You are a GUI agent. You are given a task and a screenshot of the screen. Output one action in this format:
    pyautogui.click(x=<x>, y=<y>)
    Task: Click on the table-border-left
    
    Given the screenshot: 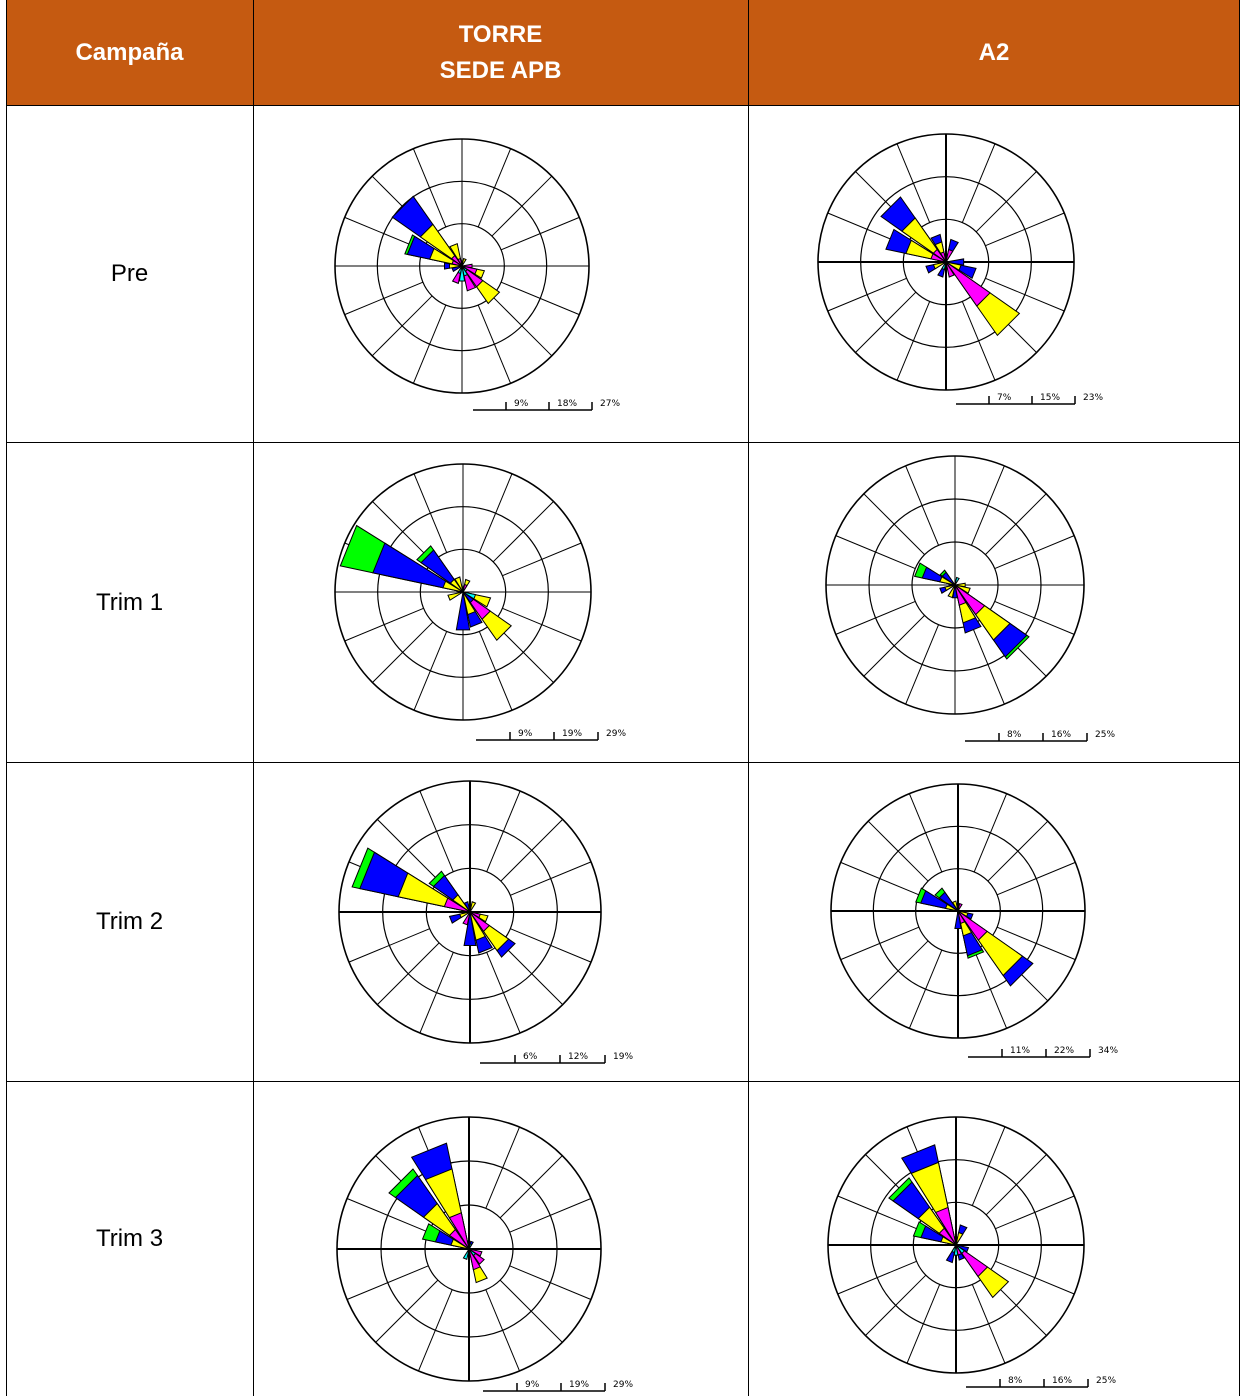 What is the action you would take?
    pyautogui.click(x=6, y=698)
    